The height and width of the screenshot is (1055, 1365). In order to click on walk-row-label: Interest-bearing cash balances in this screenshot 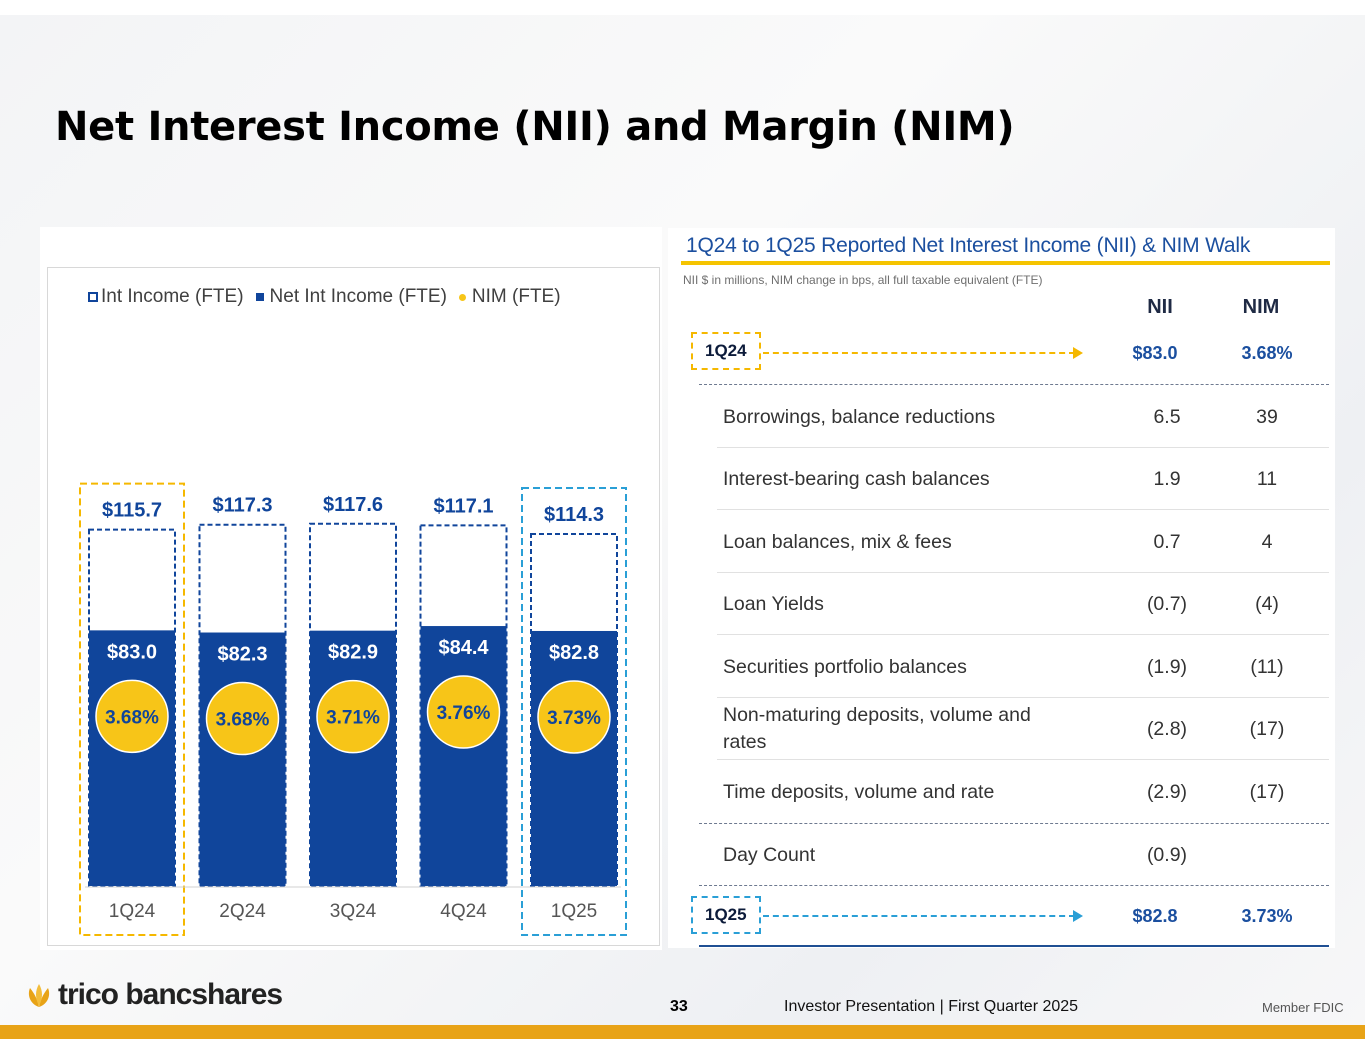, I will do `click(856, 478)`.